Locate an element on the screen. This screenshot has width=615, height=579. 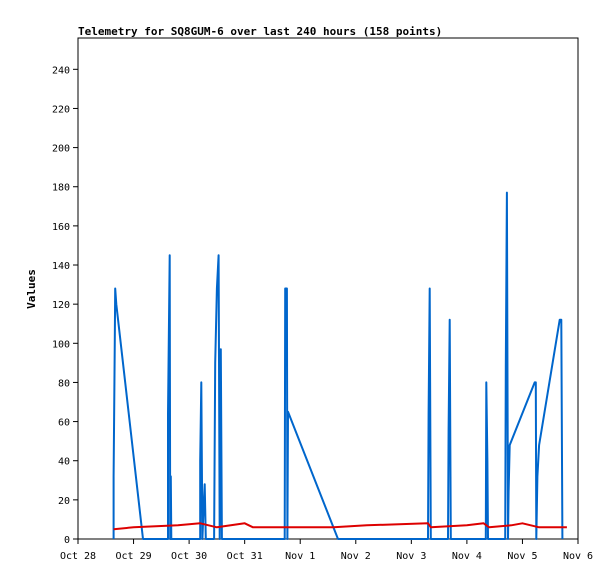
y-tick-label: 160 is located at coordinates (61, 227).